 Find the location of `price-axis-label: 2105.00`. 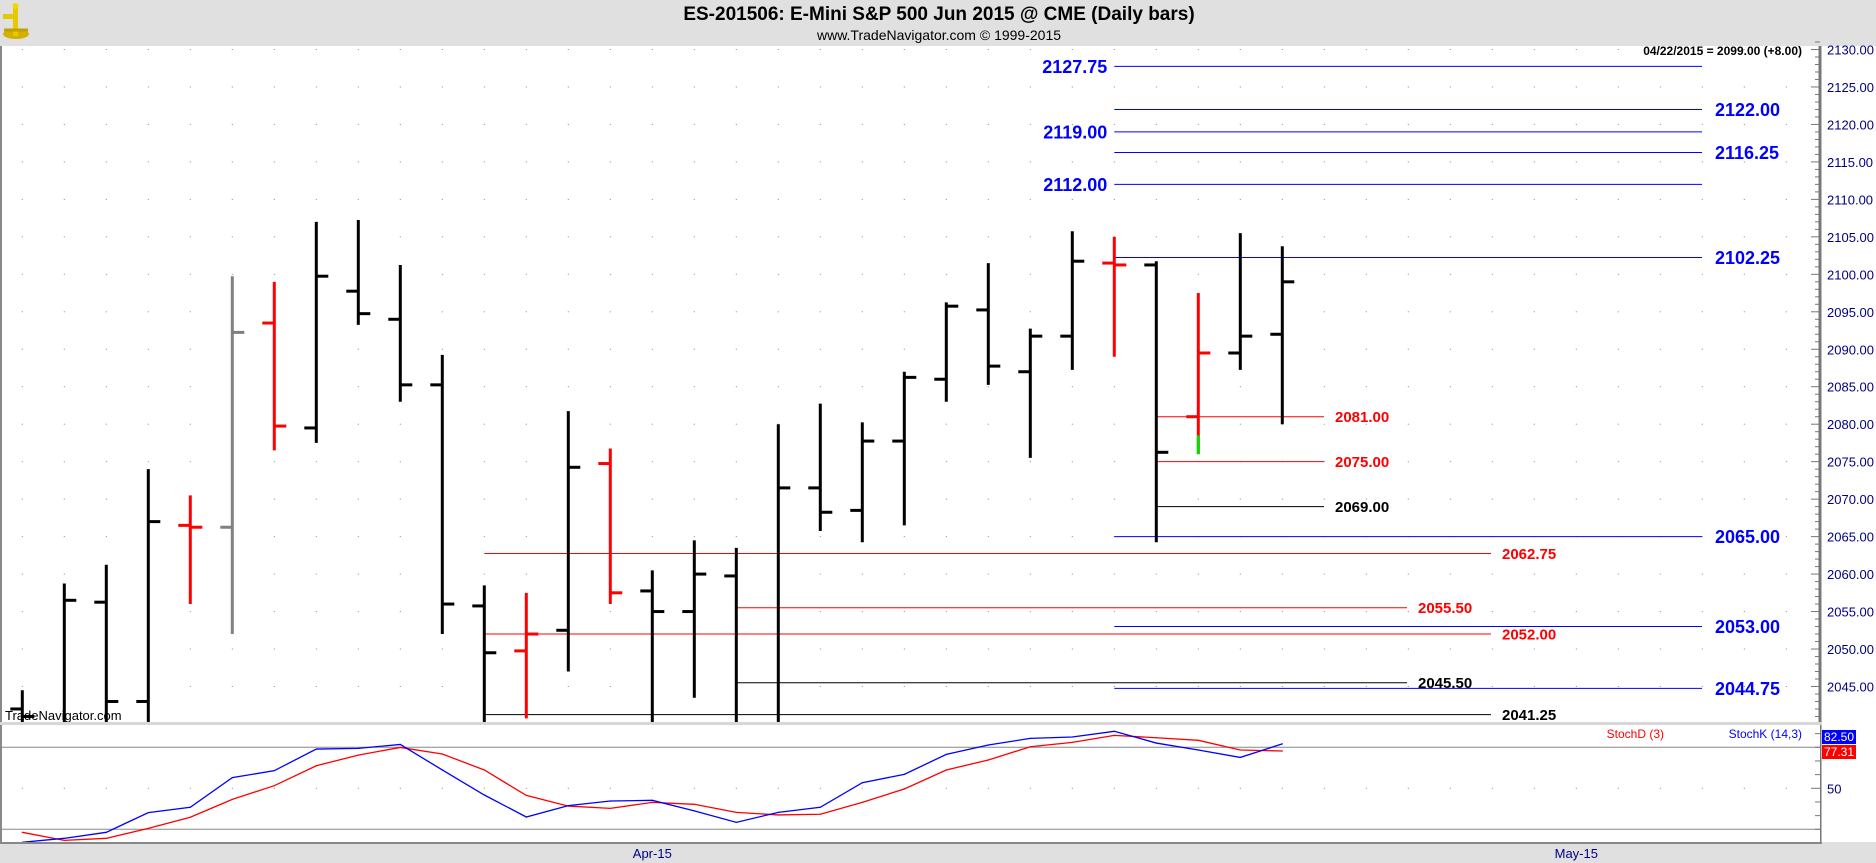

price-axis-label: 2105.00 is located at coordinates (1850, 237).